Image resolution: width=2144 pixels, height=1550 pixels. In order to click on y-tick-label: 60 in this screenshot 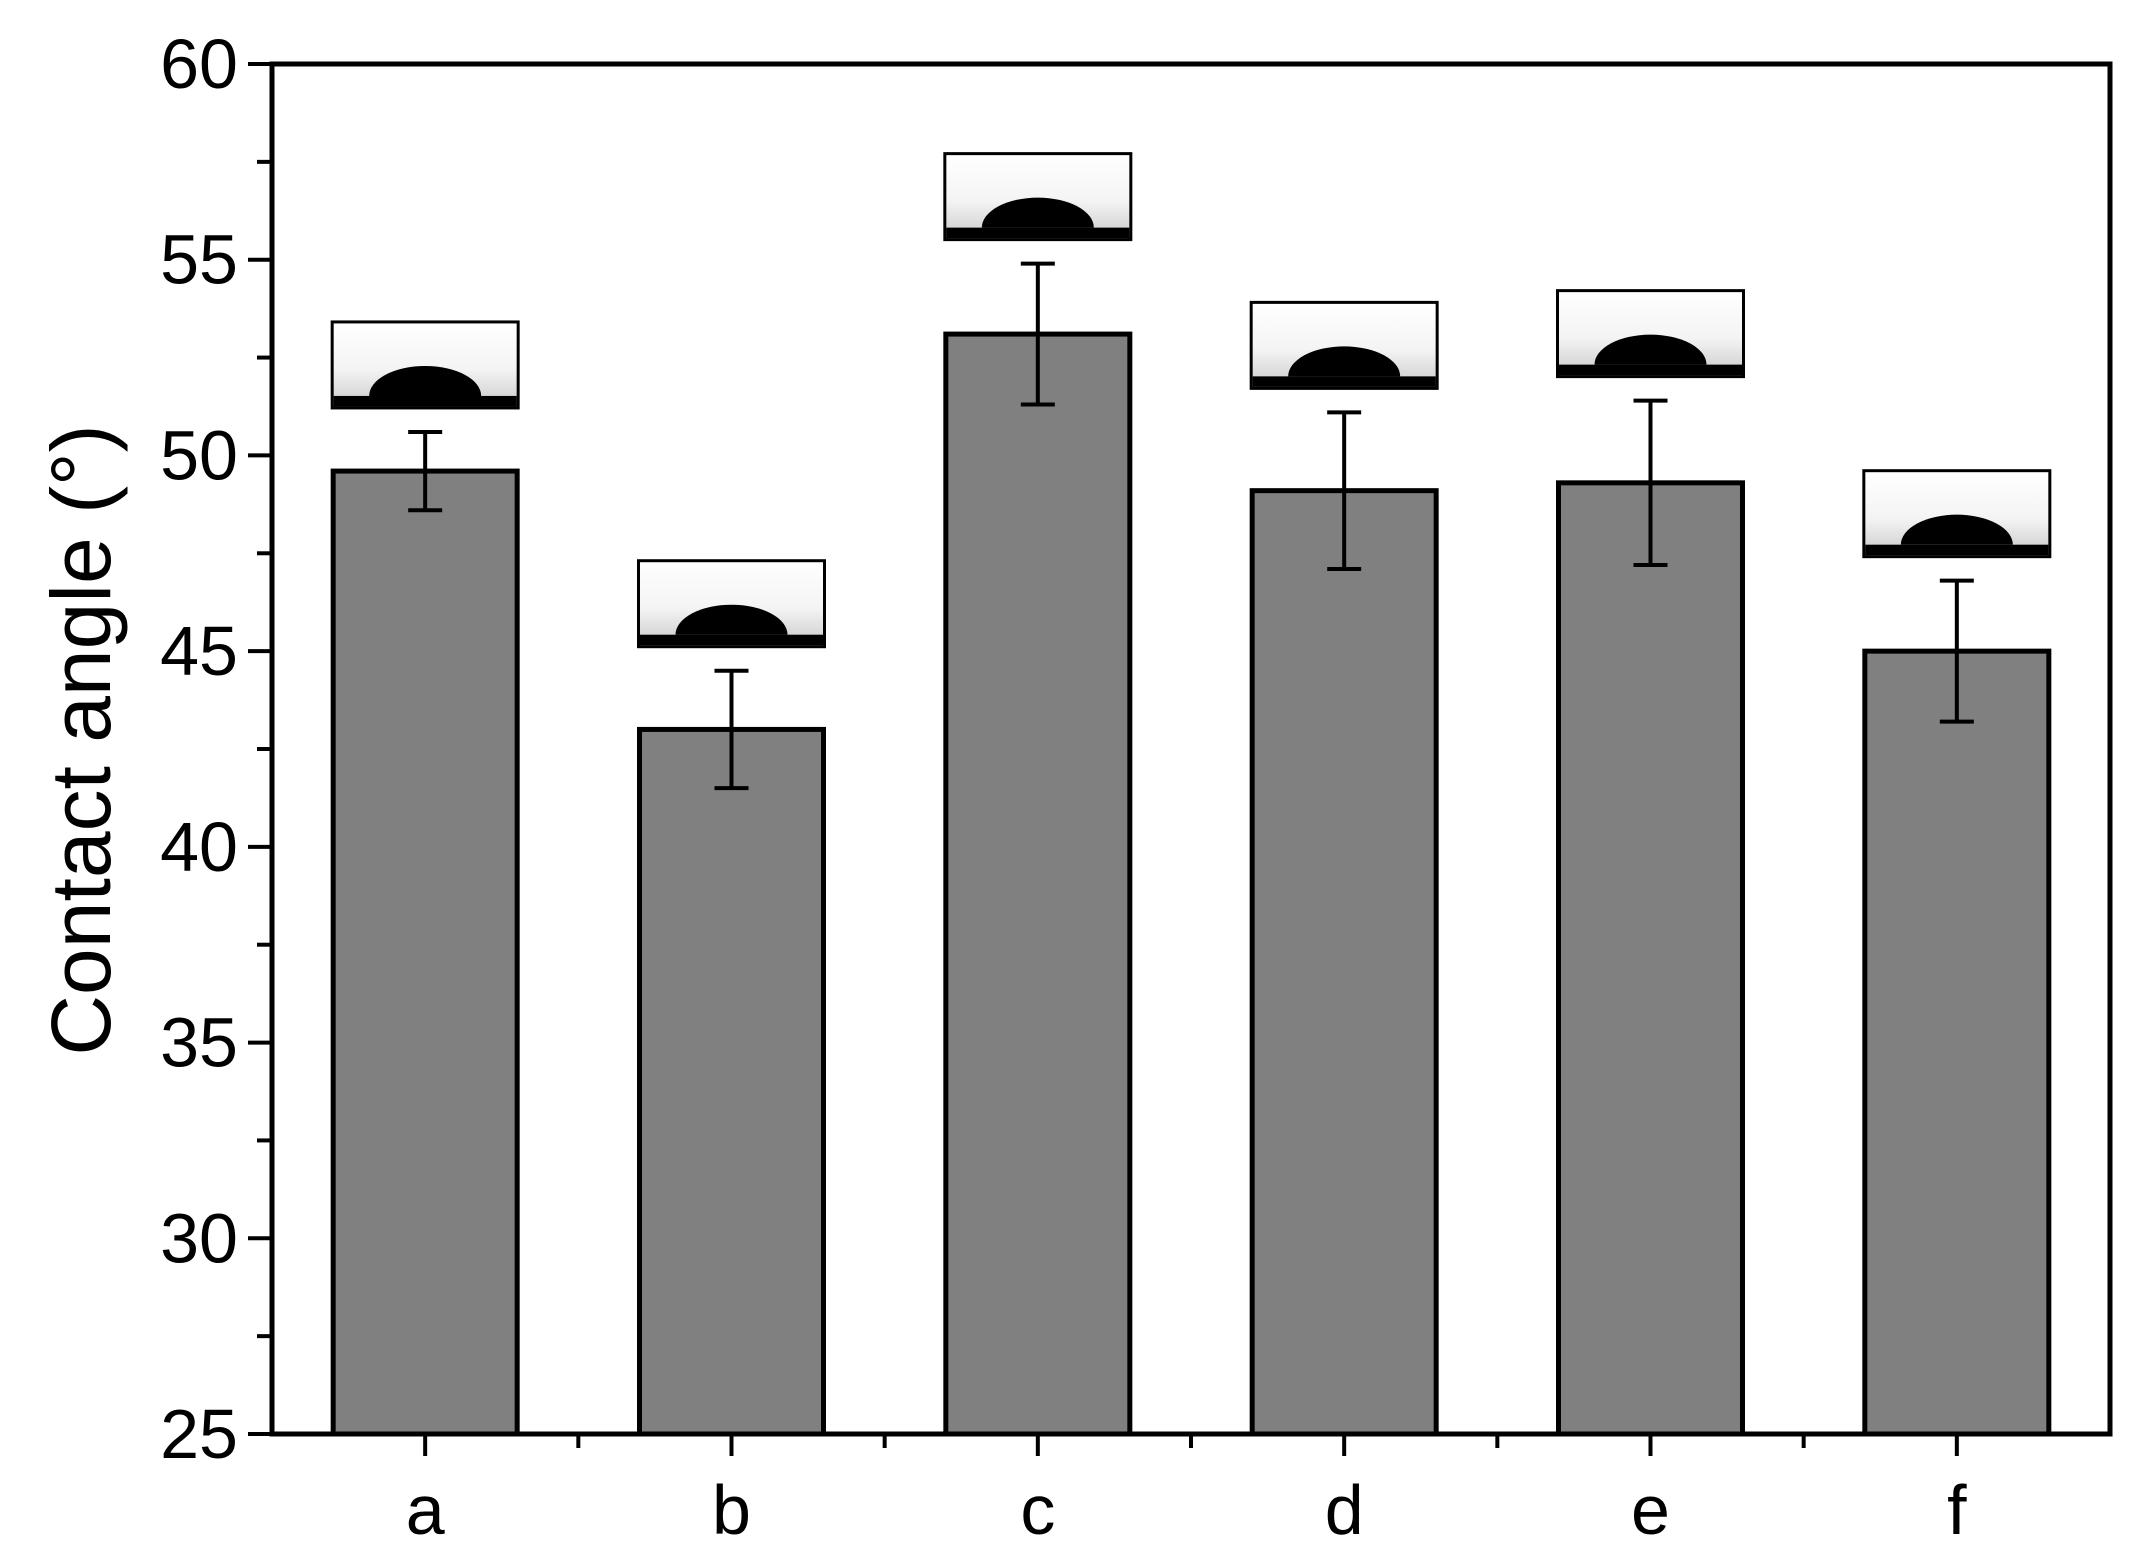, I will do `click(199, 64)`.